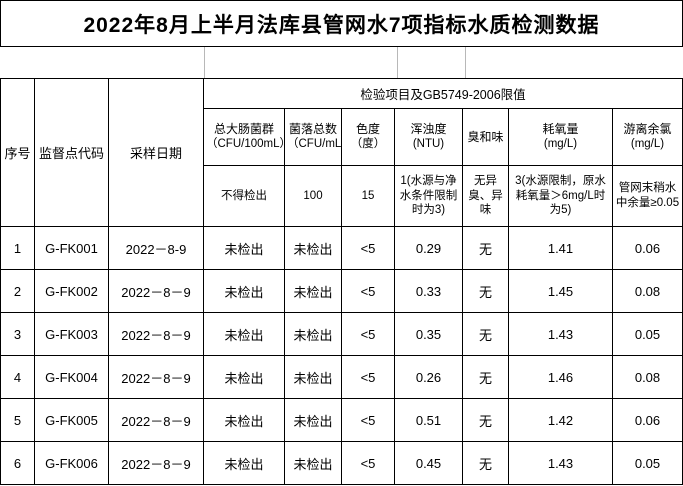 This screenshot has height=486, width=683. What do you see at coordinates (560, 291) in the screenshot?
I see `cell-cod: 1.45` at bounding box center [560, 291].